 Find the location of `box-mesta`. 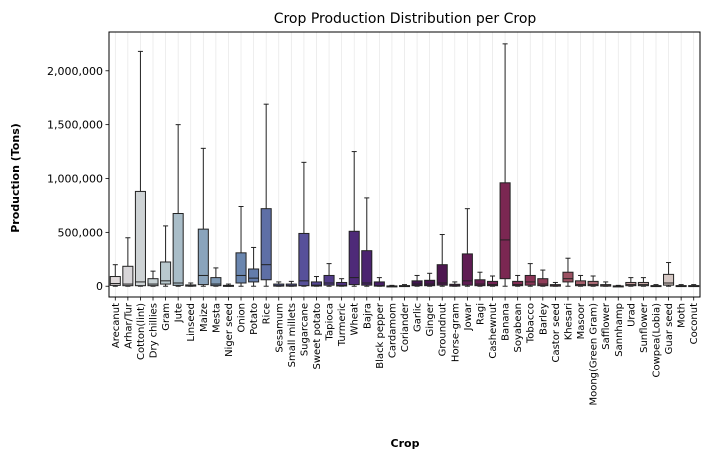

box-mesta is located at coordinates (216, 277).